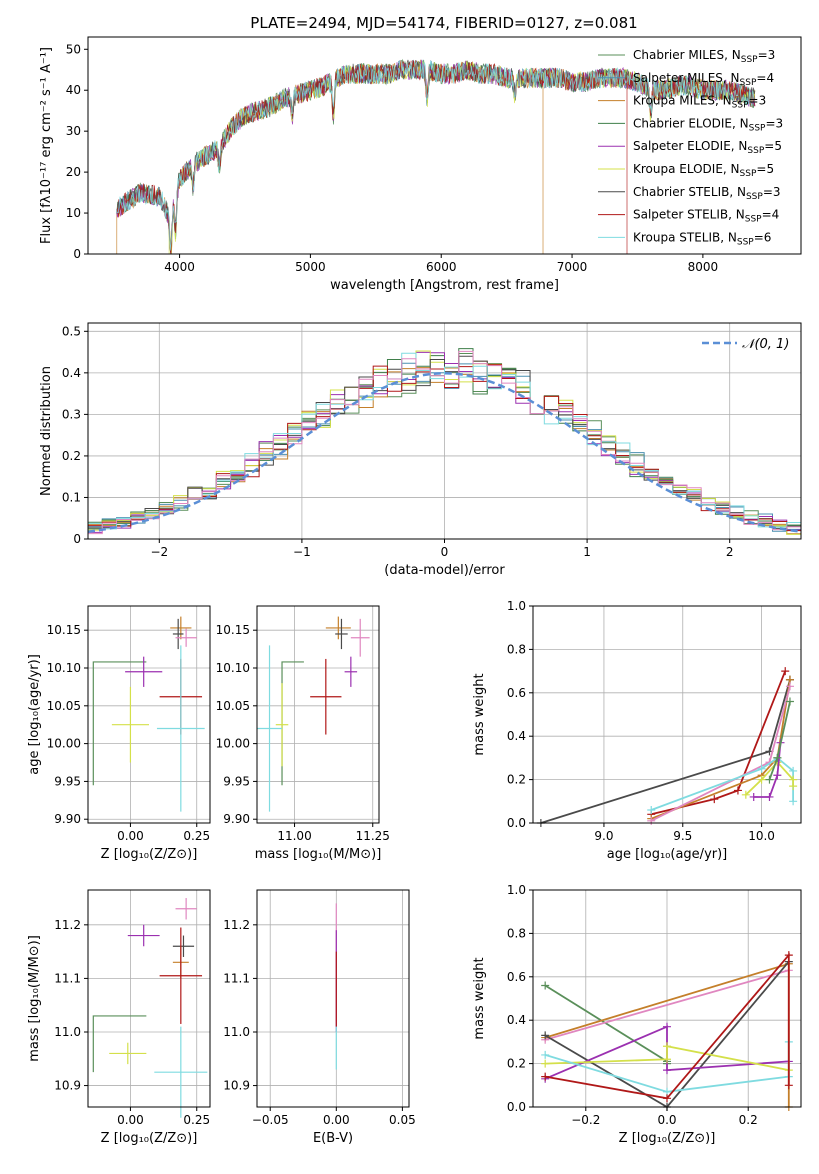 This screenshot has height=1174, width=819. Describe the element at coordinates (270, 1120) in the screenshot. I see `x-tick-label: −0.05` at that location.